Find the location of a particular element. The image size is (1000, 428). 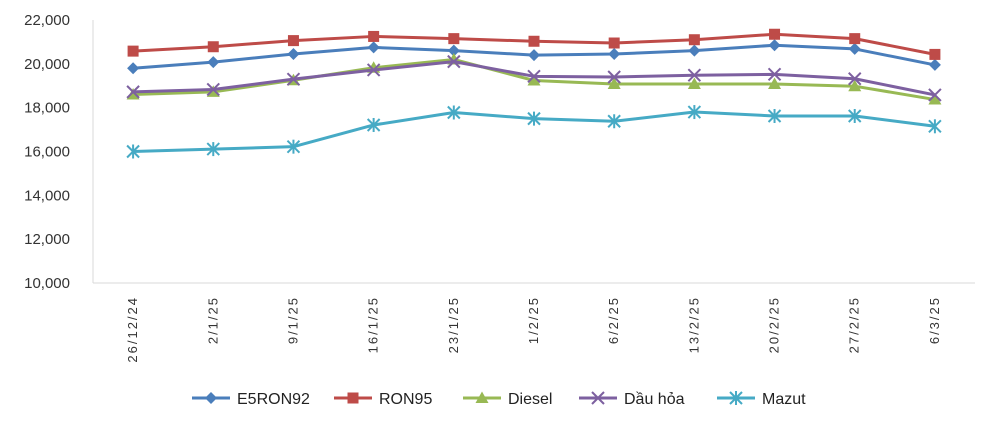

series-ron95 is located at coordinates (534, 44).